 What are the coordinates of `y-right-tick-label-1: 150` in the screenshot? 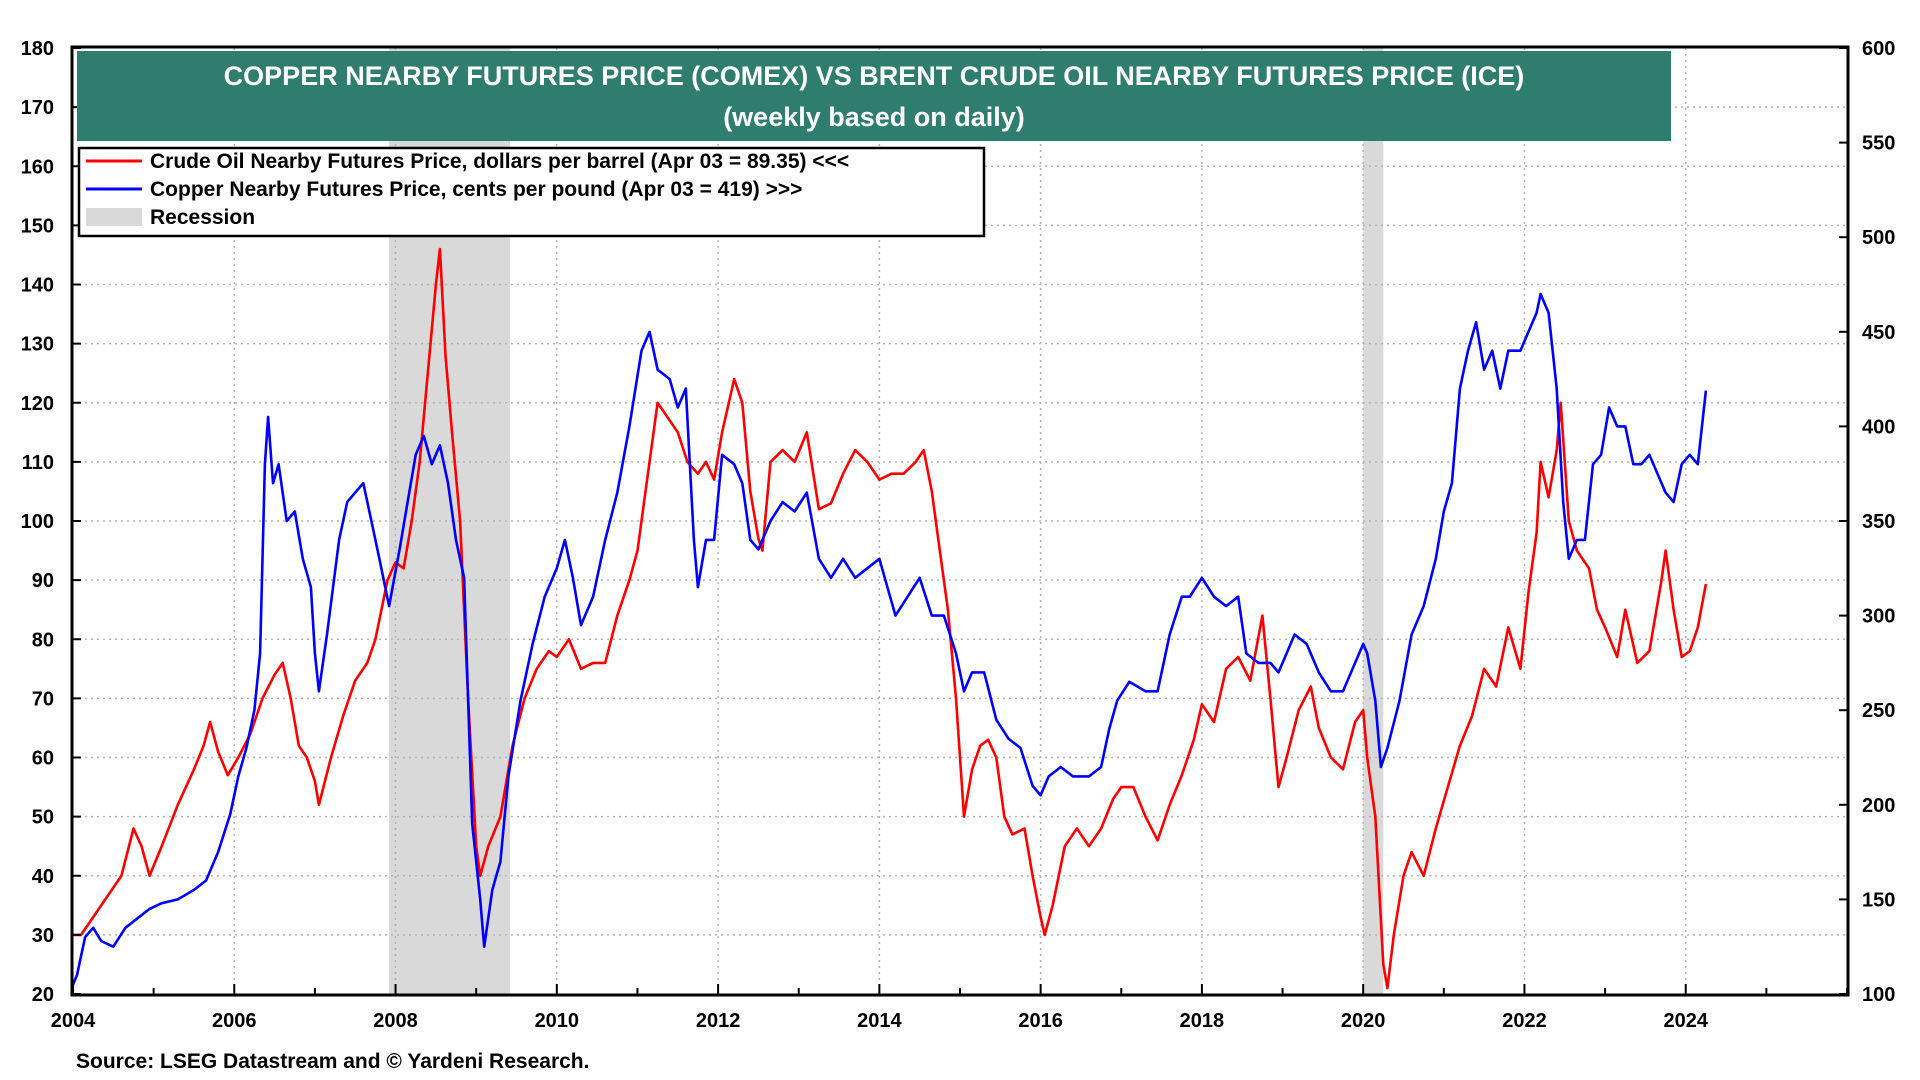 It's located at (1878, 900).